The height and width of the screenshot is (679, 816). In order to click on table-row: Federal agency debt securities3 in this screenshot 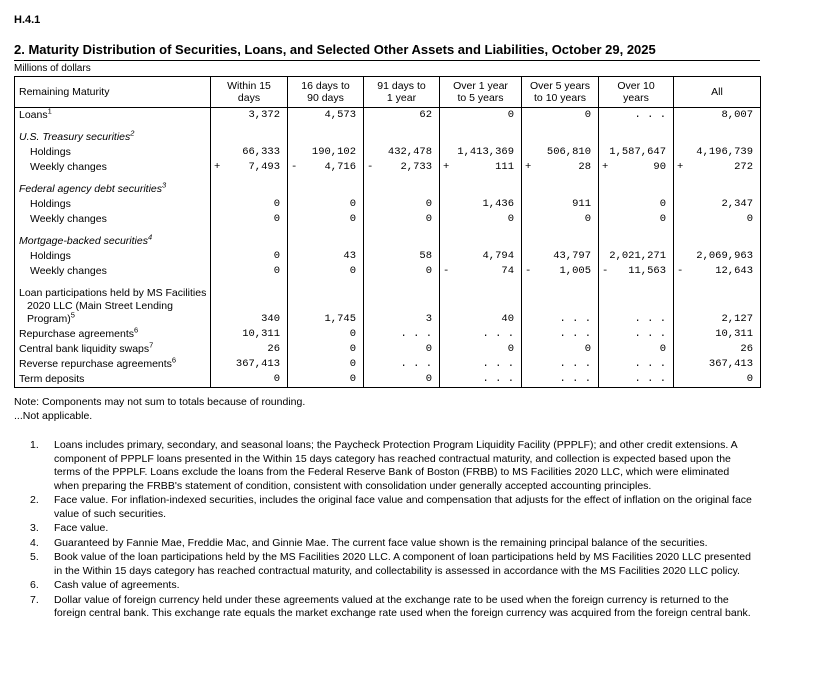, I will do `click(387, 186)`.